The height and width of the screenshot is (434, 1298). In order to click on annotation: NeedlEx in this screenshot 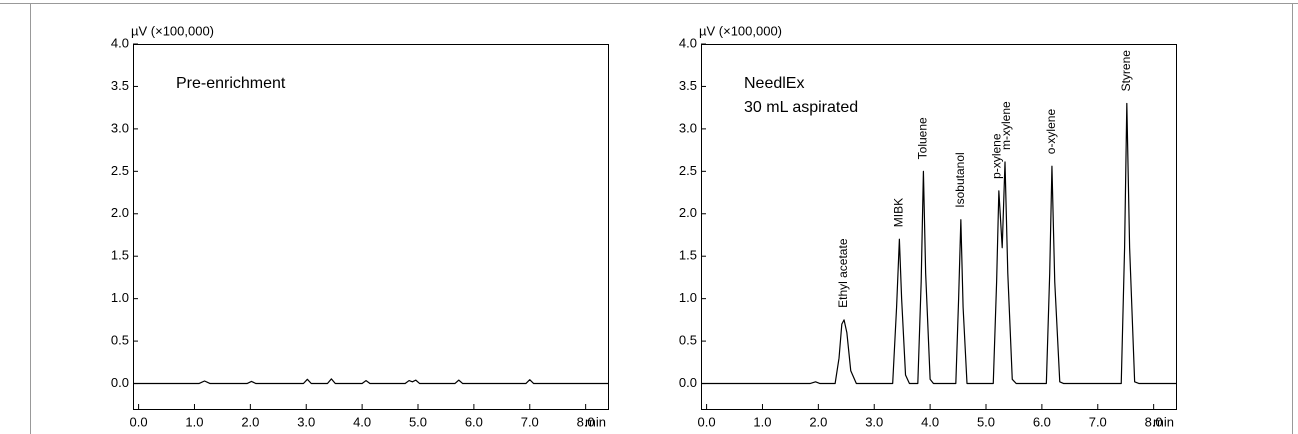, I will do `click(774, 83)`.